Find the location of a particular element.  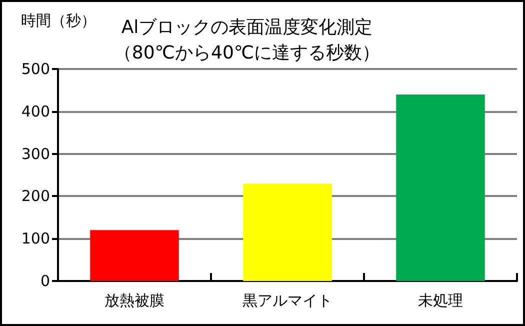

x-tick-label: 黒アルマイト is located at coordinates (287, 301).